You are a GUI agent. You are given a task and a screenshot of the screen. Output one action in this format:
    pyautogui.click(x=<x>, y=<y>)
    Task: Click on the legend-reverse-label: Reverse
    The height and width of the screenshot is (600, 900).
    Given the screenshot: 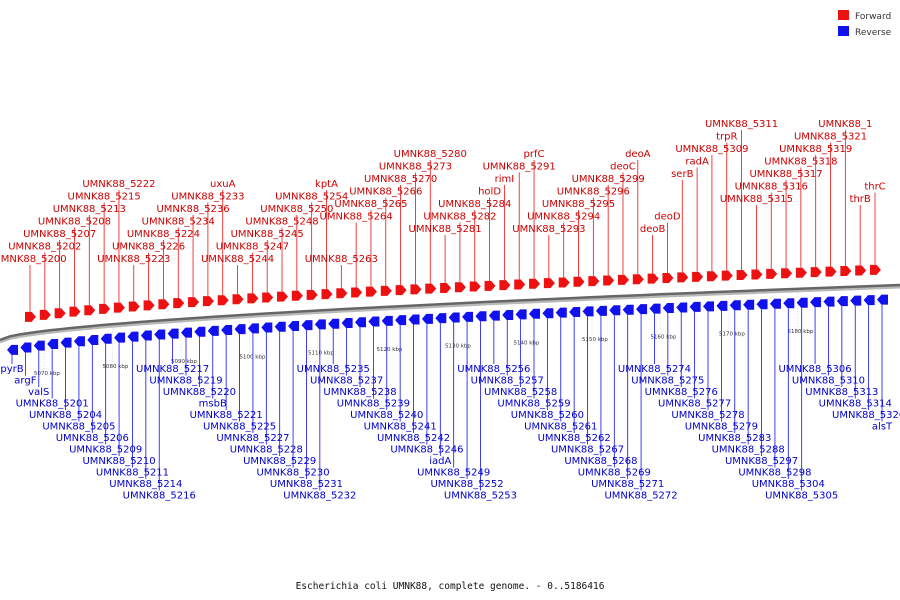 What is the action you would take?
    pyautogui.click(x=873, y=33)
    